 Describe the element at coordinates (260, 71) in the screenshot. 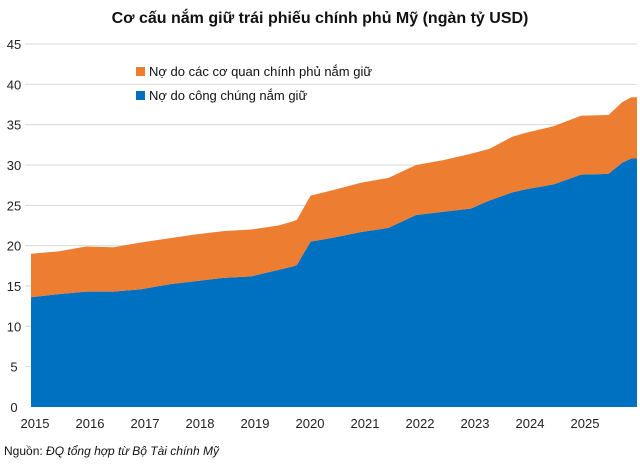

I see `legend-label-agencies: Nợ do các cơ quan chính phủ nắm giữ` at that location.